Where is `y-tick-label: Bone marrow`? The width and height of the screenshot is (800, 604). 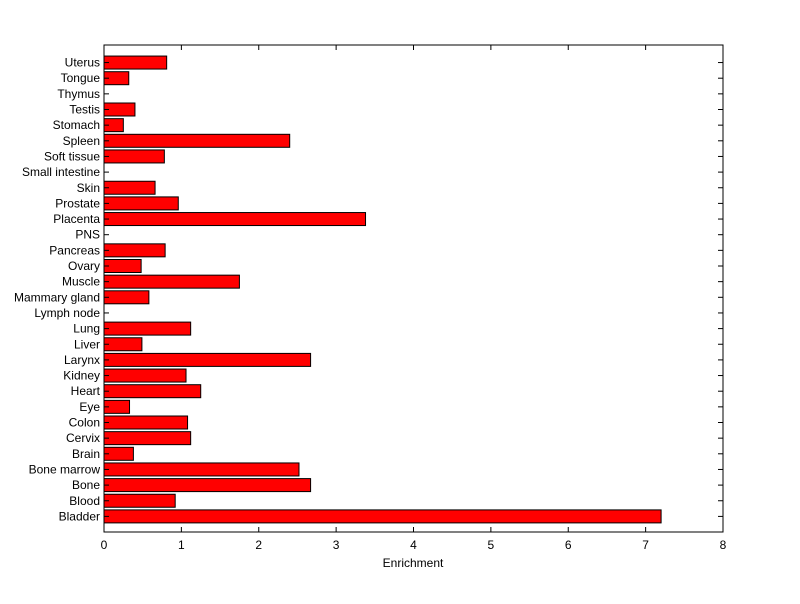 y-tick-label: Bone marrow is located at coordinates (65, 469).